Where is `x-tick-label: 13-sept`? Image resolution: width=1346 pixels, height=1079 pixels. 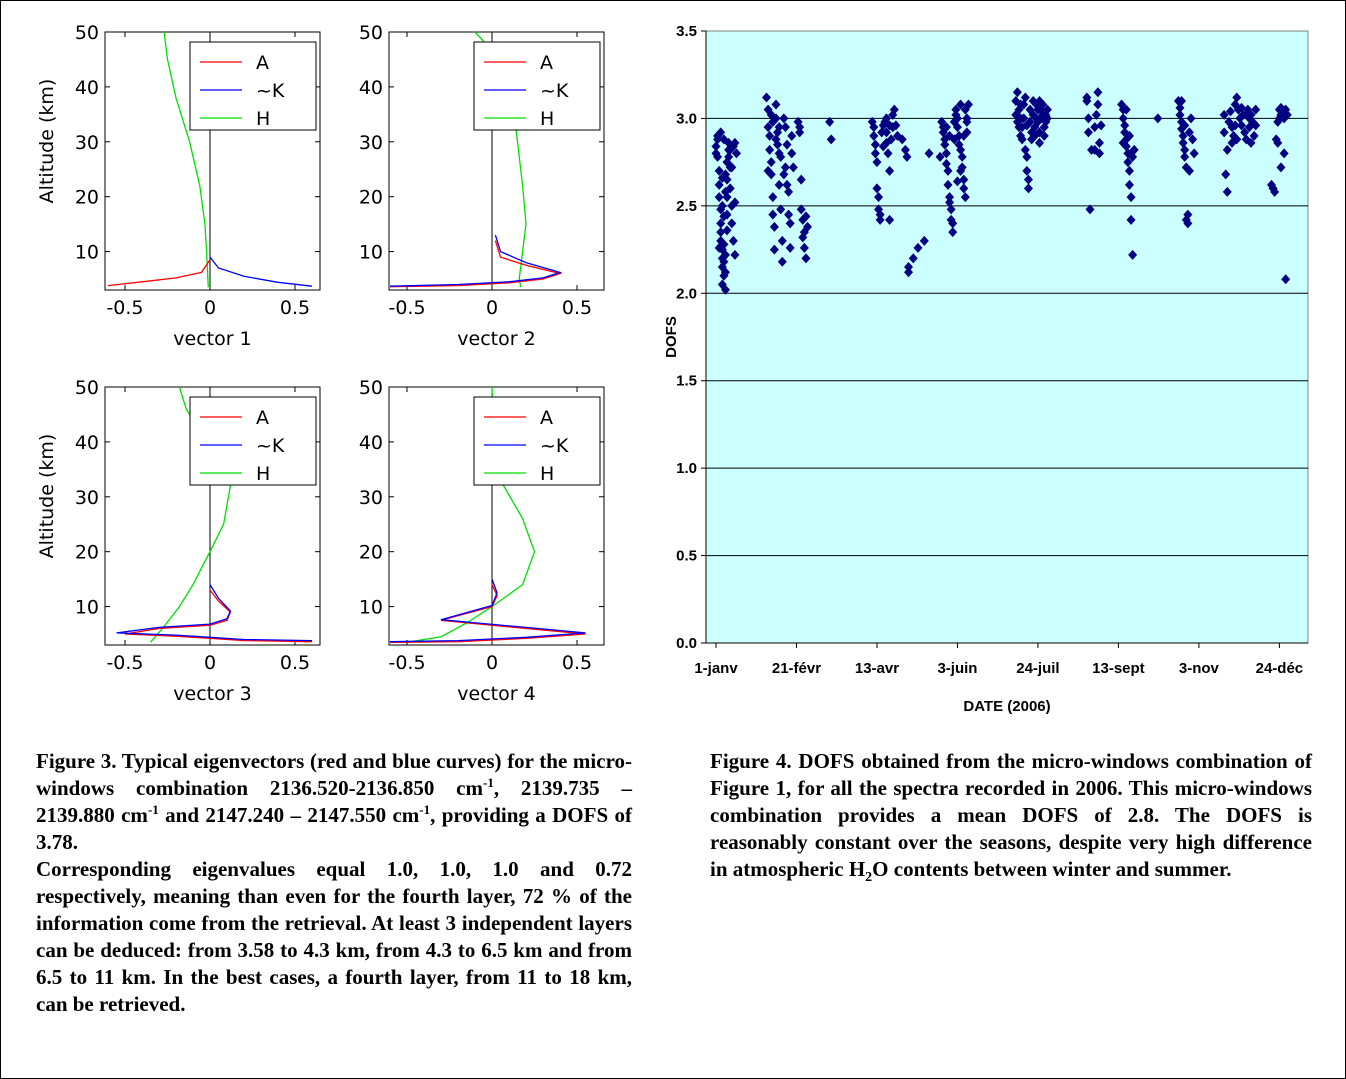 x-tick-label: 13-sept is located at coordinates (1118, 668).